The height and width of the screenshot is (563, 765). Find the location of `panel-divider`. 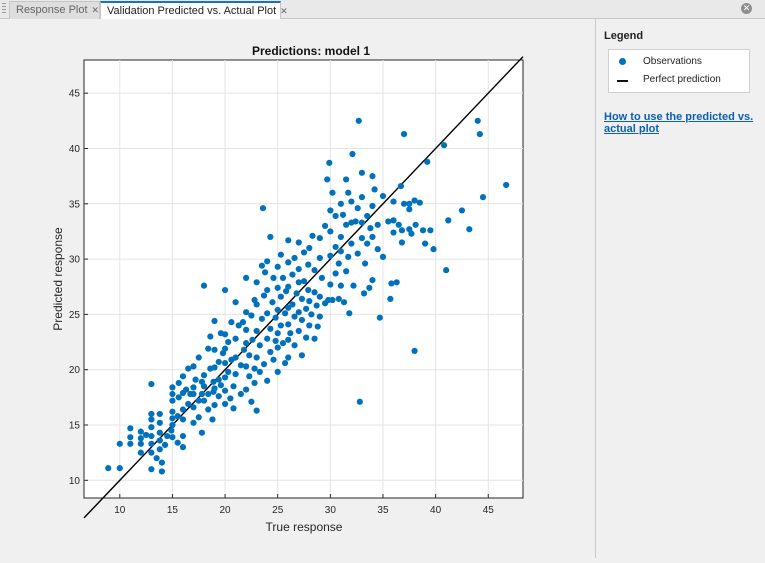

panel-divider is located at coordinates (595, 288).